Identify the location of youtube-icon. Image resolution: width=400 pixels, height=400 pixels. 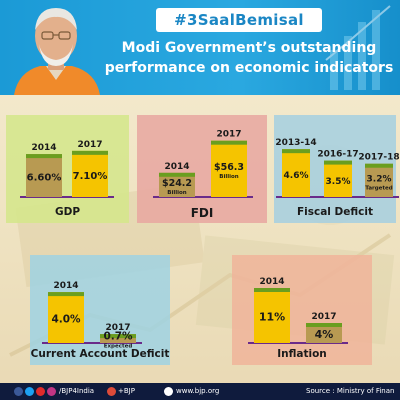
(40, 391).